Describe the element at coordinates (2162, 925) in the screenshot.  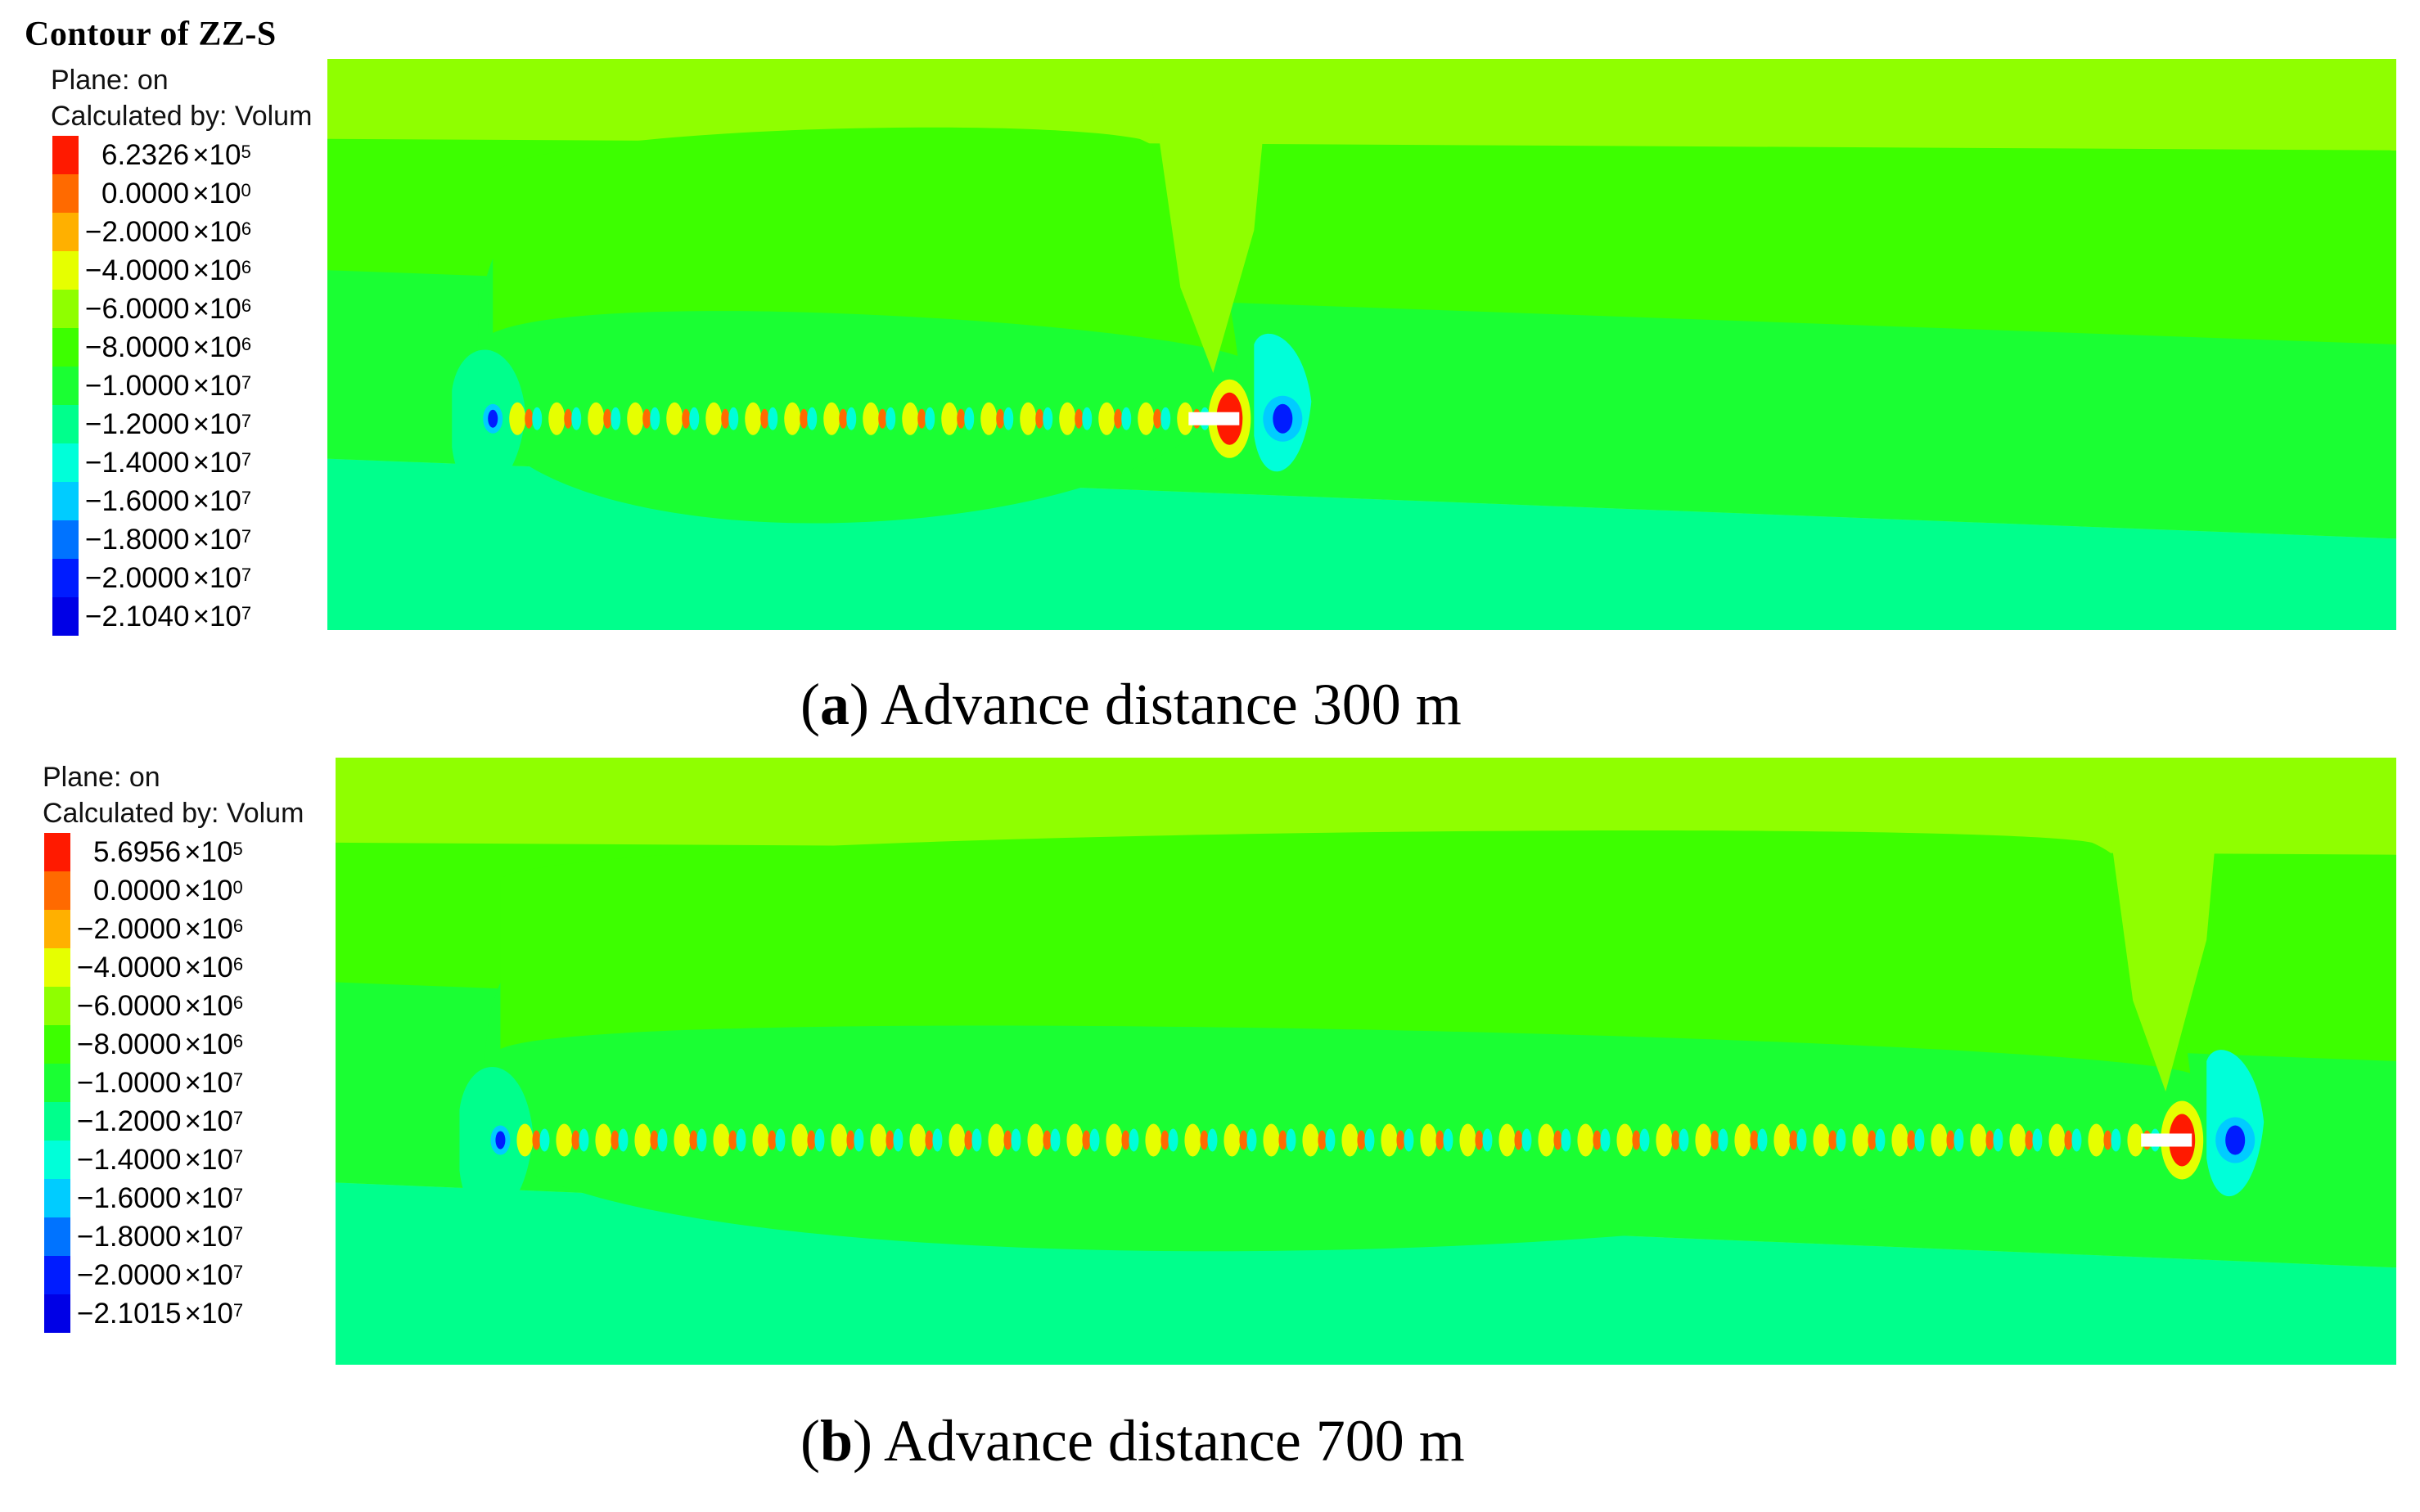
I see `zone-relief-column` at that location.